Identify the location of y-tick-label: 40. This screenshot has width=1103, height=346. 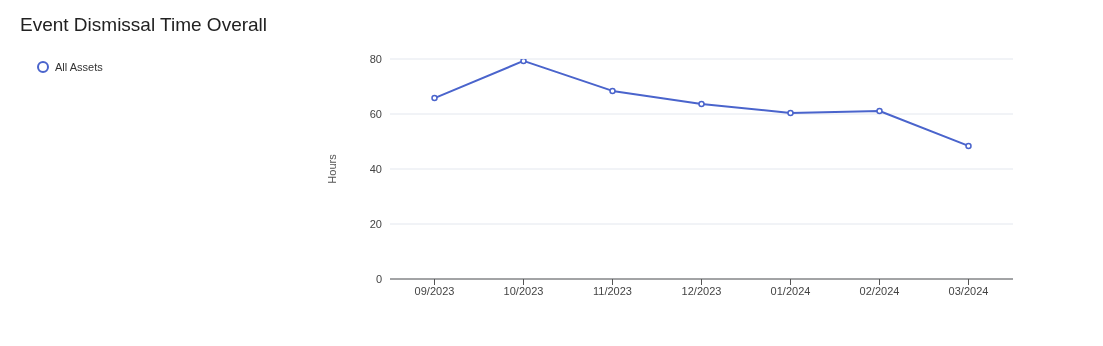
(375, 168).